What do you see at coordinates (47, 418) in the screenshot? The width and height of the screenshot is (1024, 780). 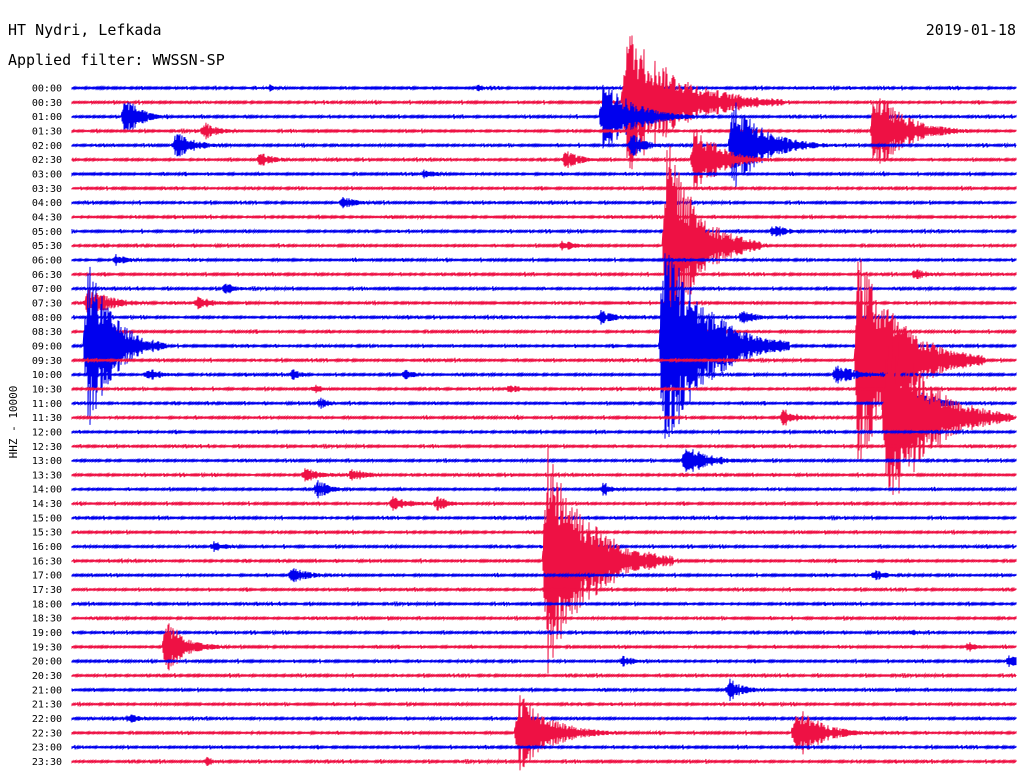 I see `time-label: 11:30` at bounding box center [47, 418].